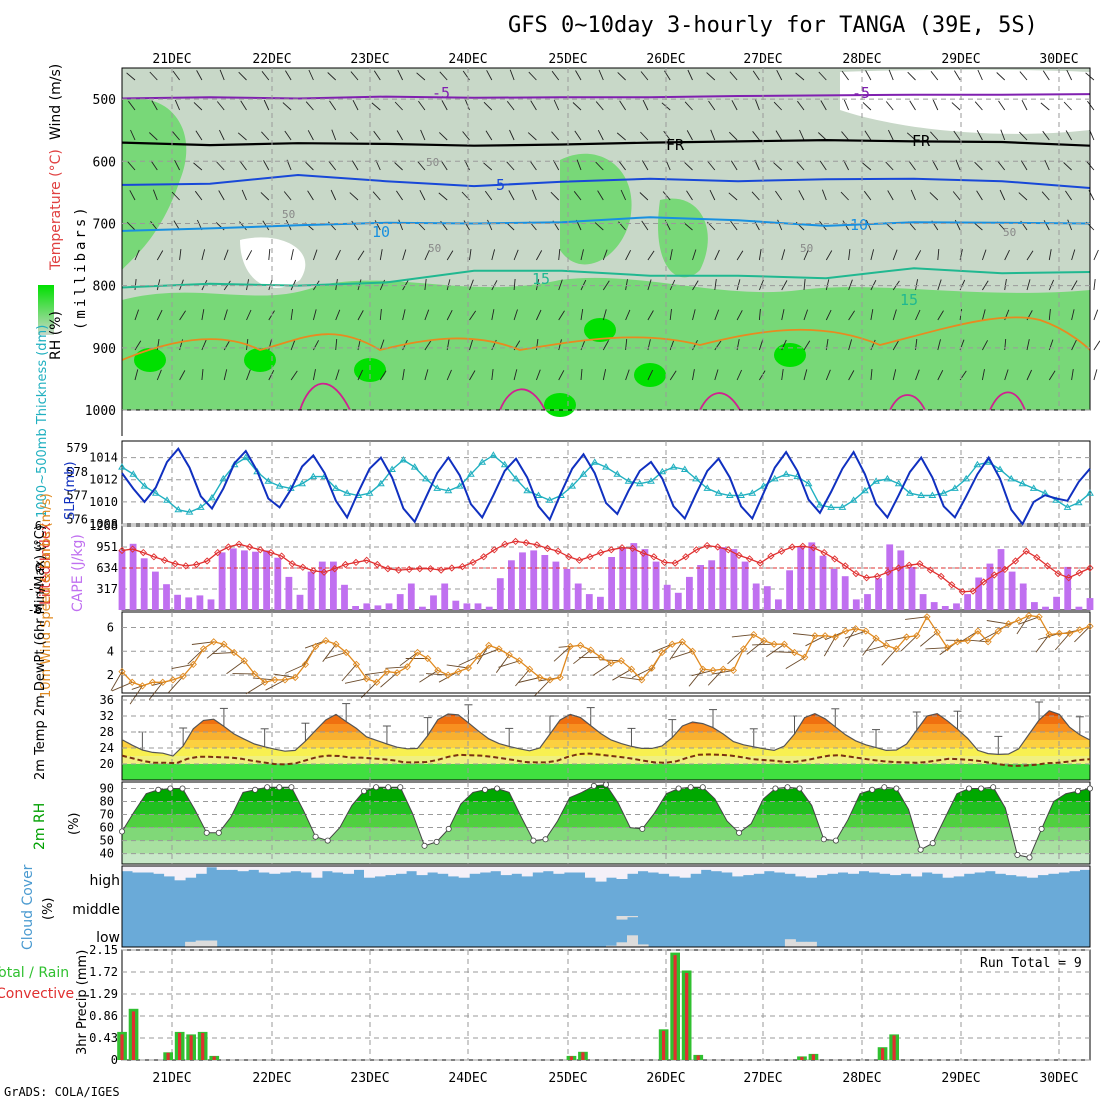  I want to click on run-total-annotation: Run Total = 9, so click(1031, 963).